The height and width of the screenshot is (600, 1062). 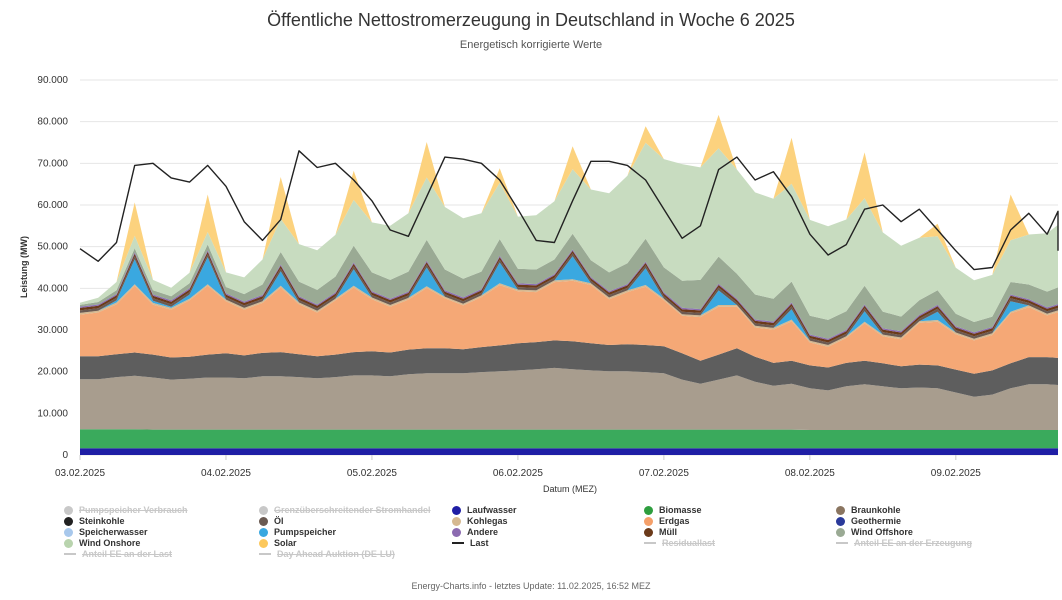 I want to click on legend-label: Grenzüberschreitender Stromhandel, so click(x=352, y=510).